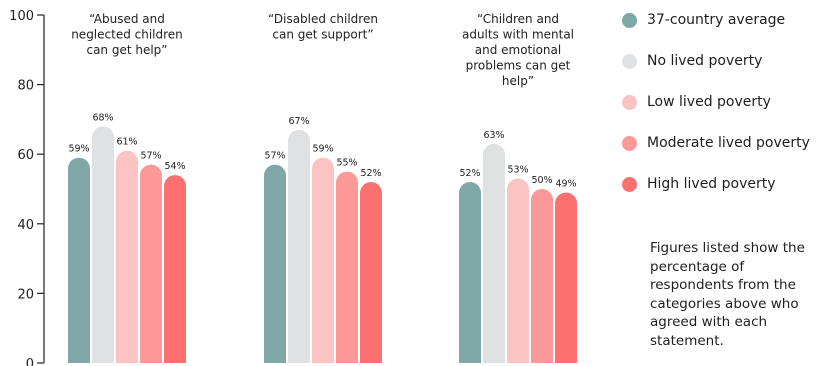 The width and height of the screenshot is (823, 366). What do you see at coordinates (25, 294) in the screenshot?
I see `y-tick-label: 20` at bounding box center [25, 294].